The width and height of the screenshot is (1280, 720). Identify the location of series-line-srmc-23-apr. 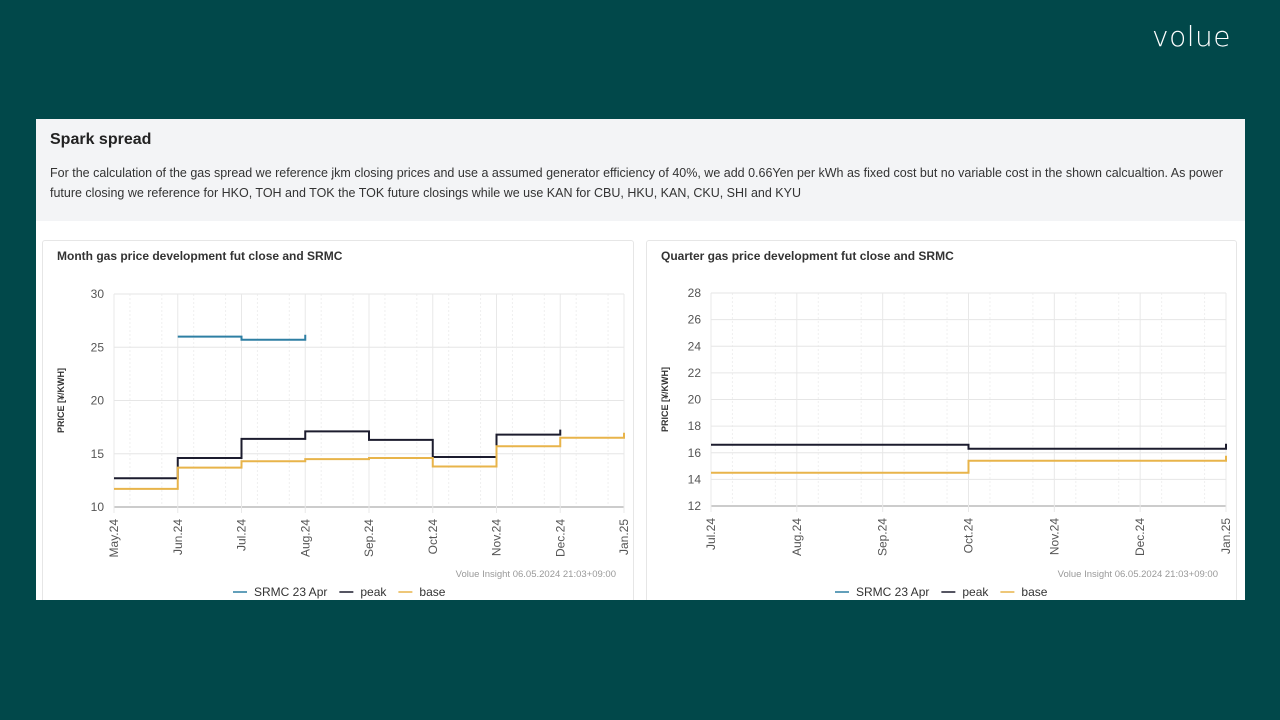
(242, 337).